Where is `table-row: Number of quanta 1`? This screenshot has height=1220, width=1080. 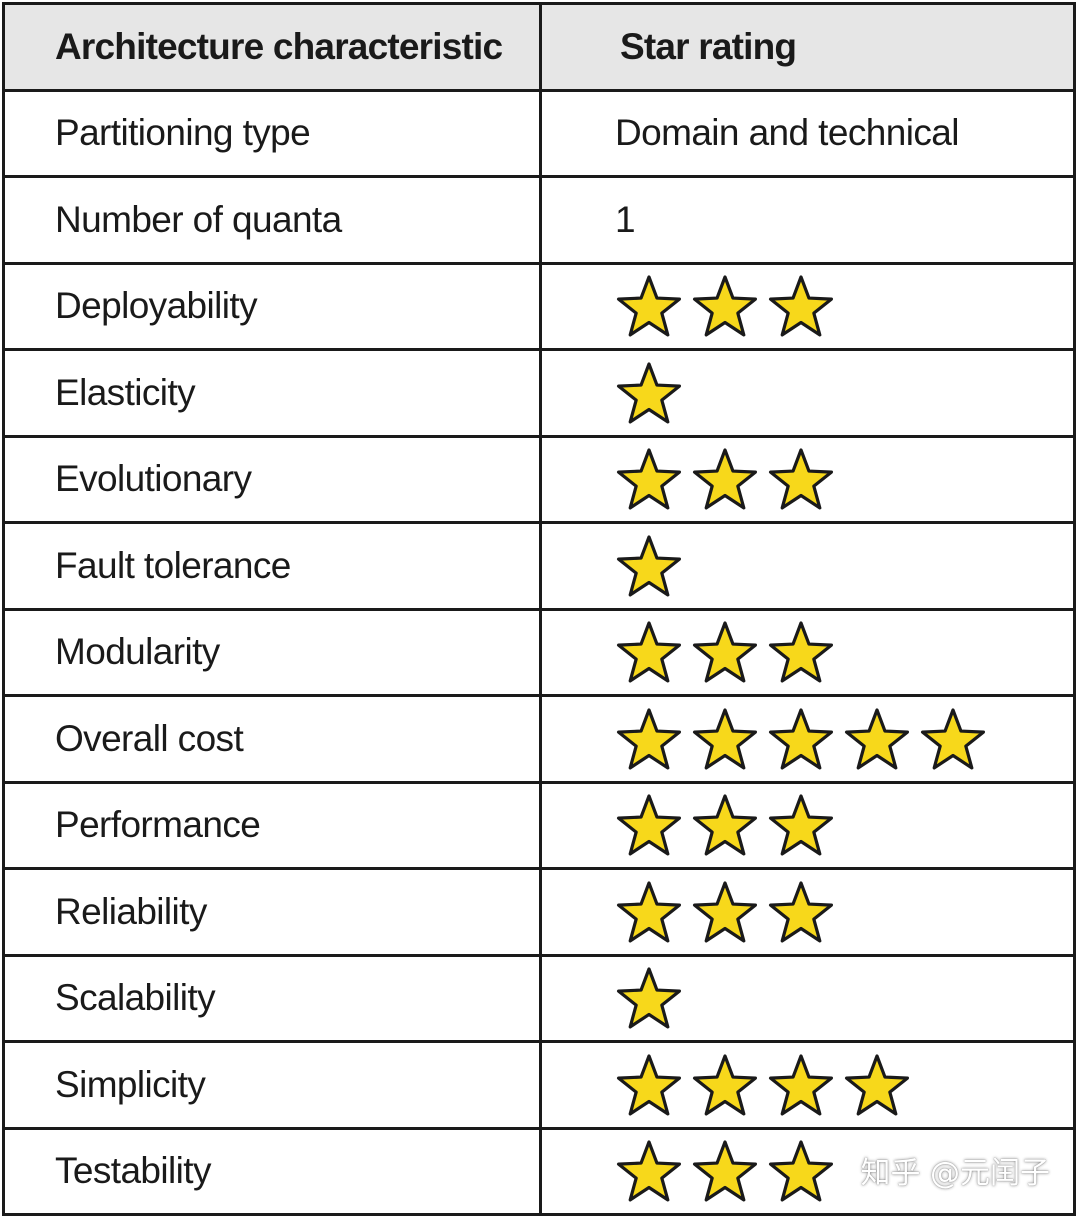 table-row: Number of quanta 1 is located at coordinates (539, 221).